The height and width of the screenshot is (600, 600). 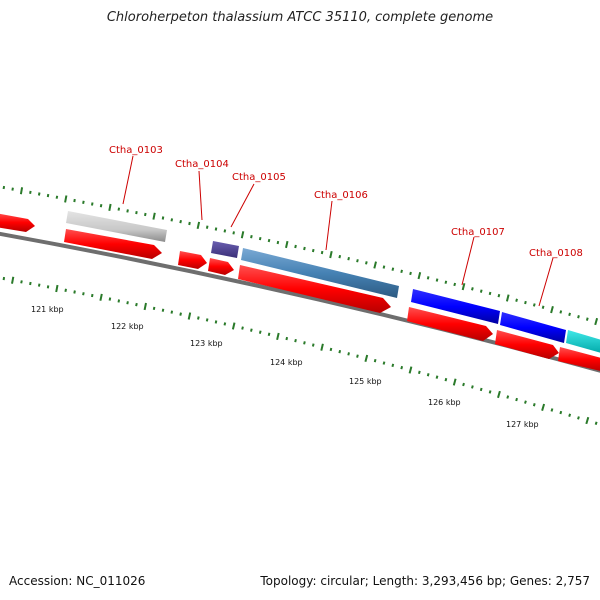 What do you see at coordinates (206, 343) in the screenshot?
I see `scale-label-123: 123 kbp` at bounding box center [206, 343].